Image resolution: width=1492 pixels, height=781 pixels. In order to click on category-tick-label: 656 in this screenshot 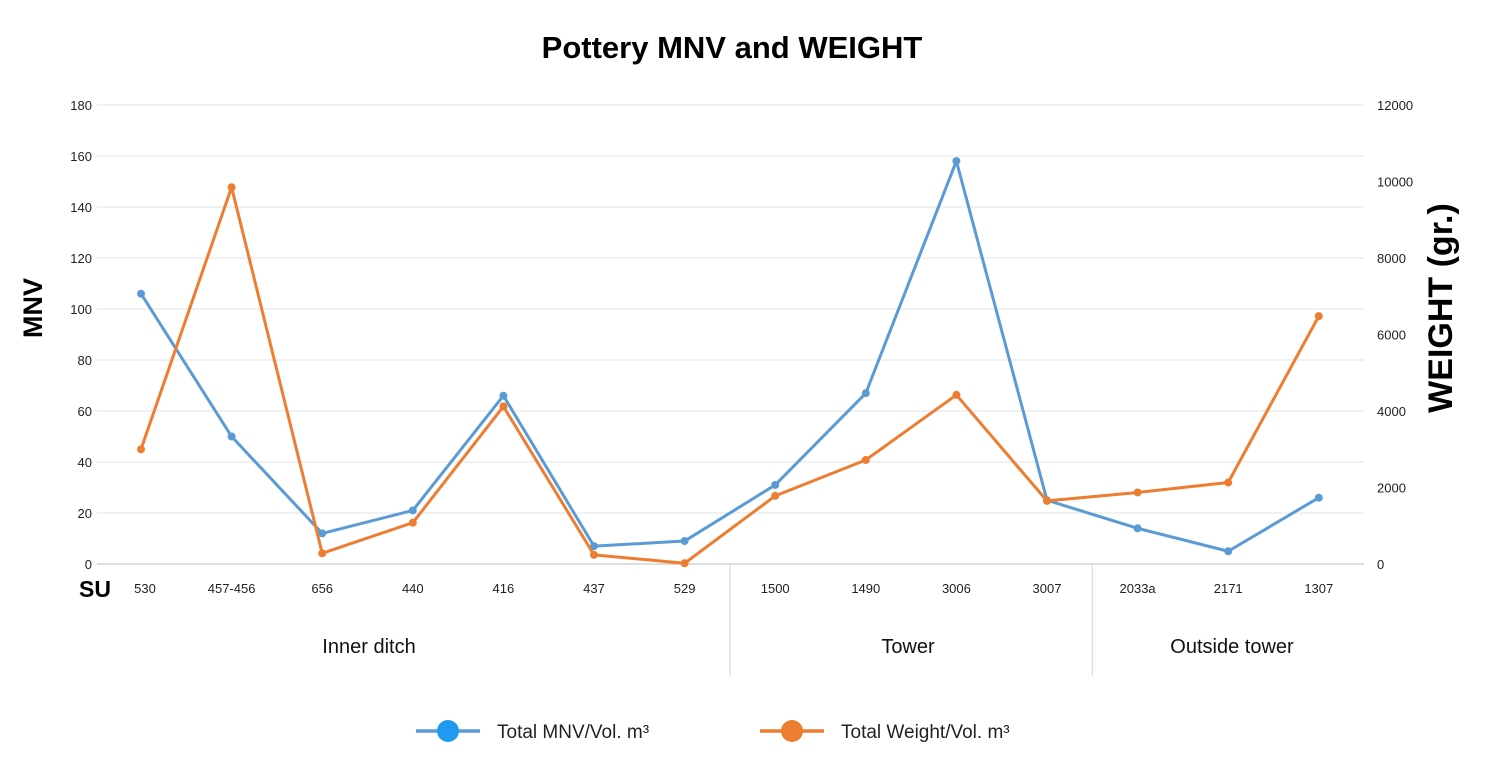, I will do `click(322, 588)`.